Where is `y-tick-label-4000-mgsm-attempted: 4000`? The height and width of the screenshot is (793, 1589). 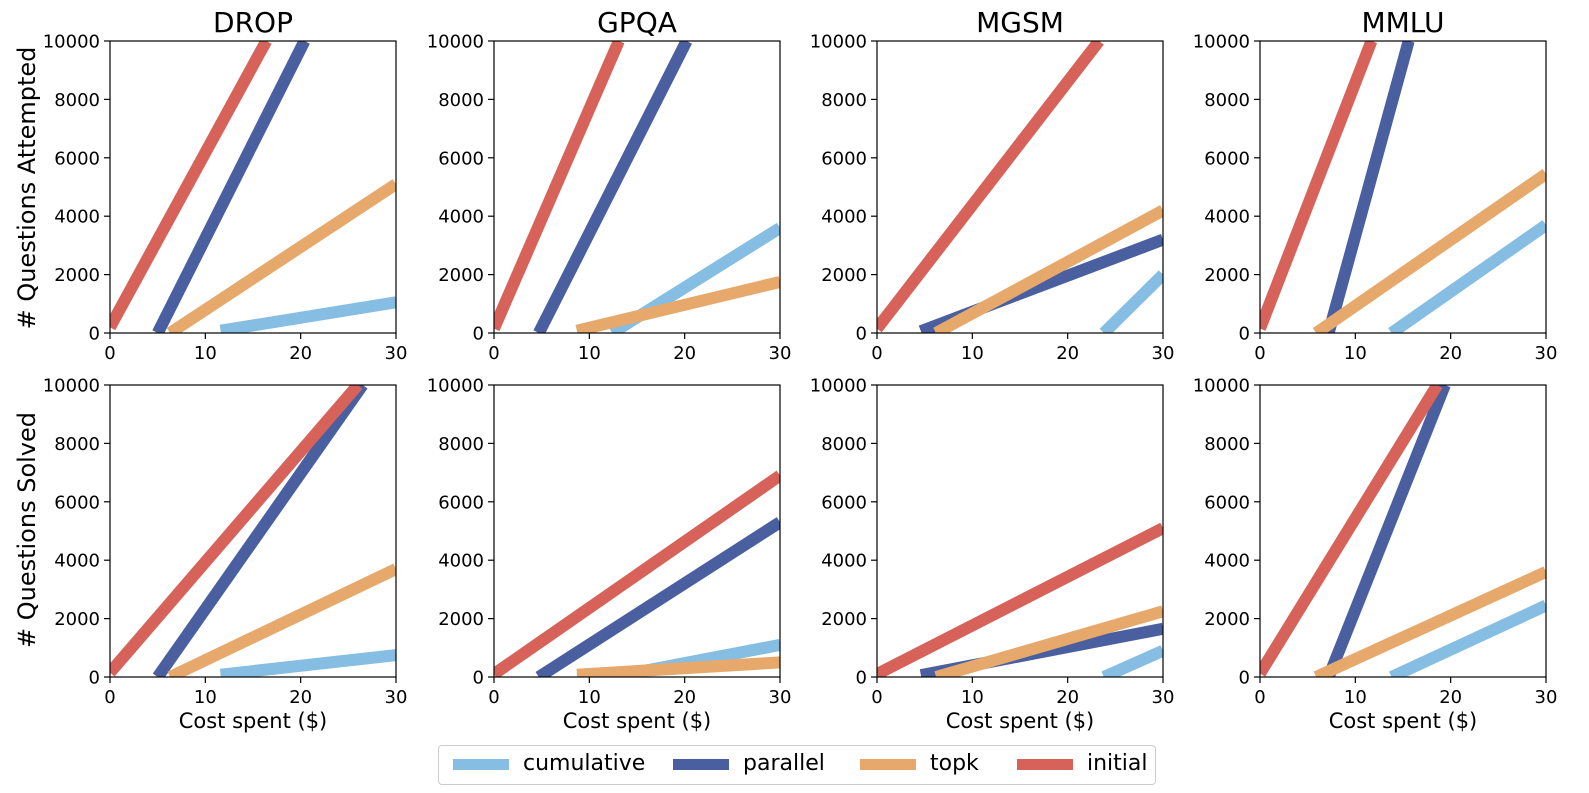 y-tick-label-4000-mgsm-attempted: 4000 is located at coordinates (844, 217).